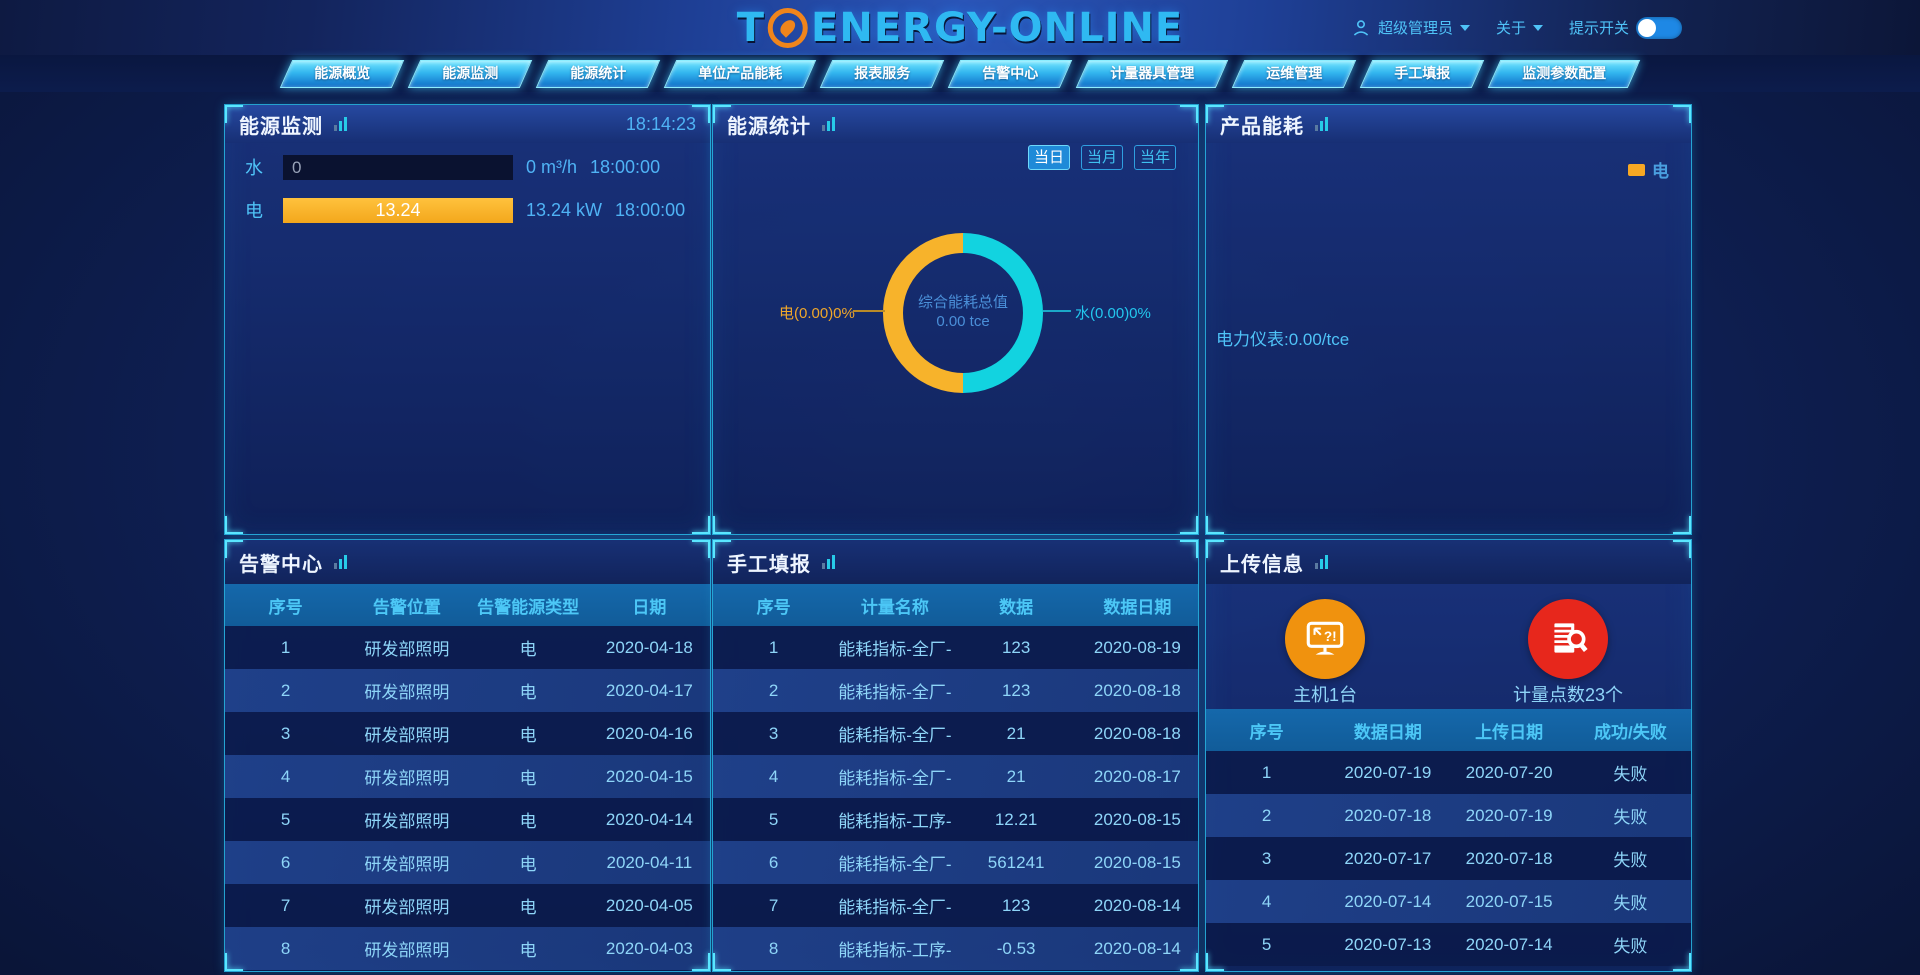 The image size is (1920, 975). I want to click on nav-tab-3: 能源统计, so click(598, 73).